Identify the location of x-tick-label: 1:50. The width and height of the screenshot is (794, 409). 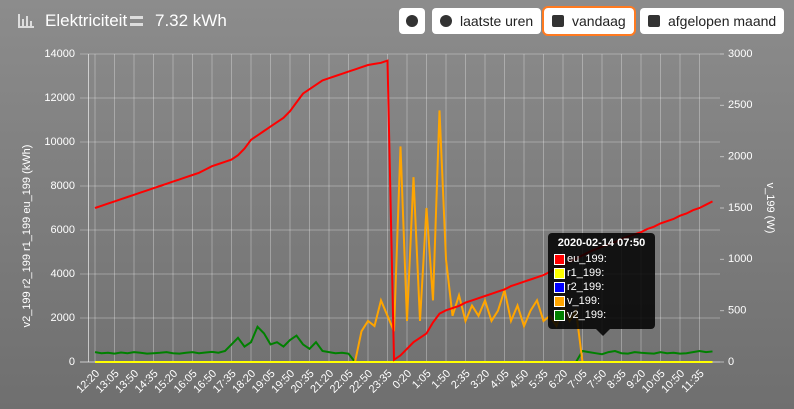
(442, 380).